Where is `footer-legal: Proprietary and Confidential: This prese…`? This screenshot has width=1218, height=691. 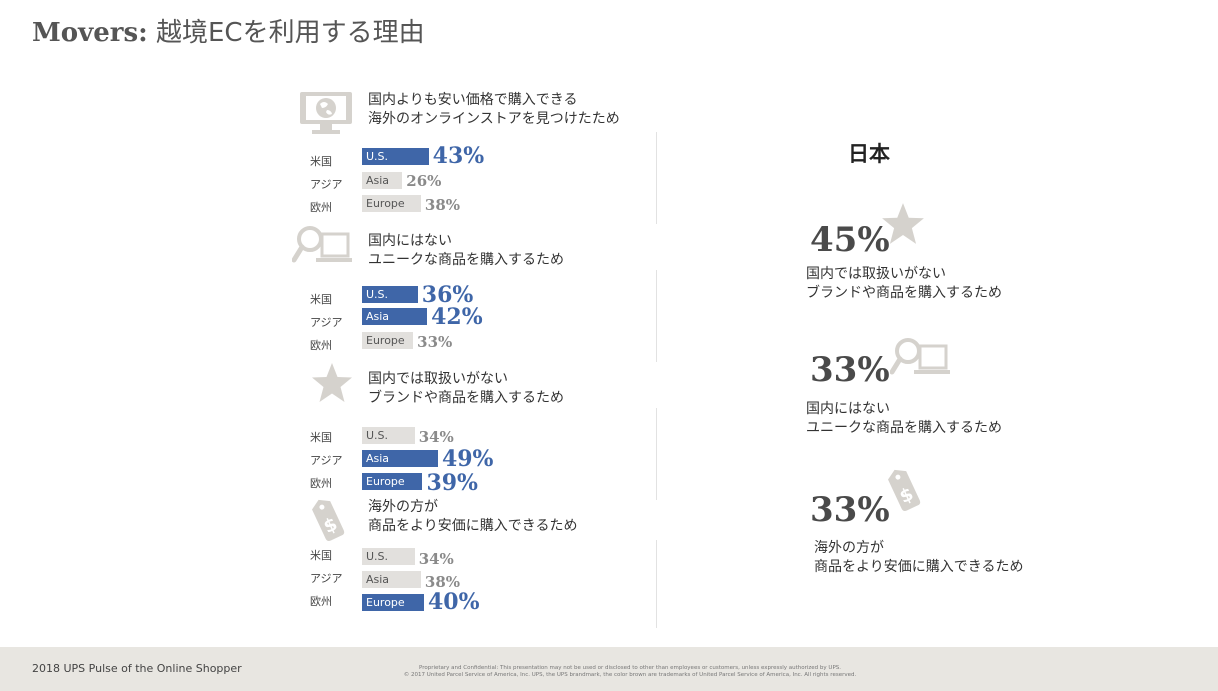 footer-legal: Proprietary and Confidential: This prese… is located at coordinates (630, 671).